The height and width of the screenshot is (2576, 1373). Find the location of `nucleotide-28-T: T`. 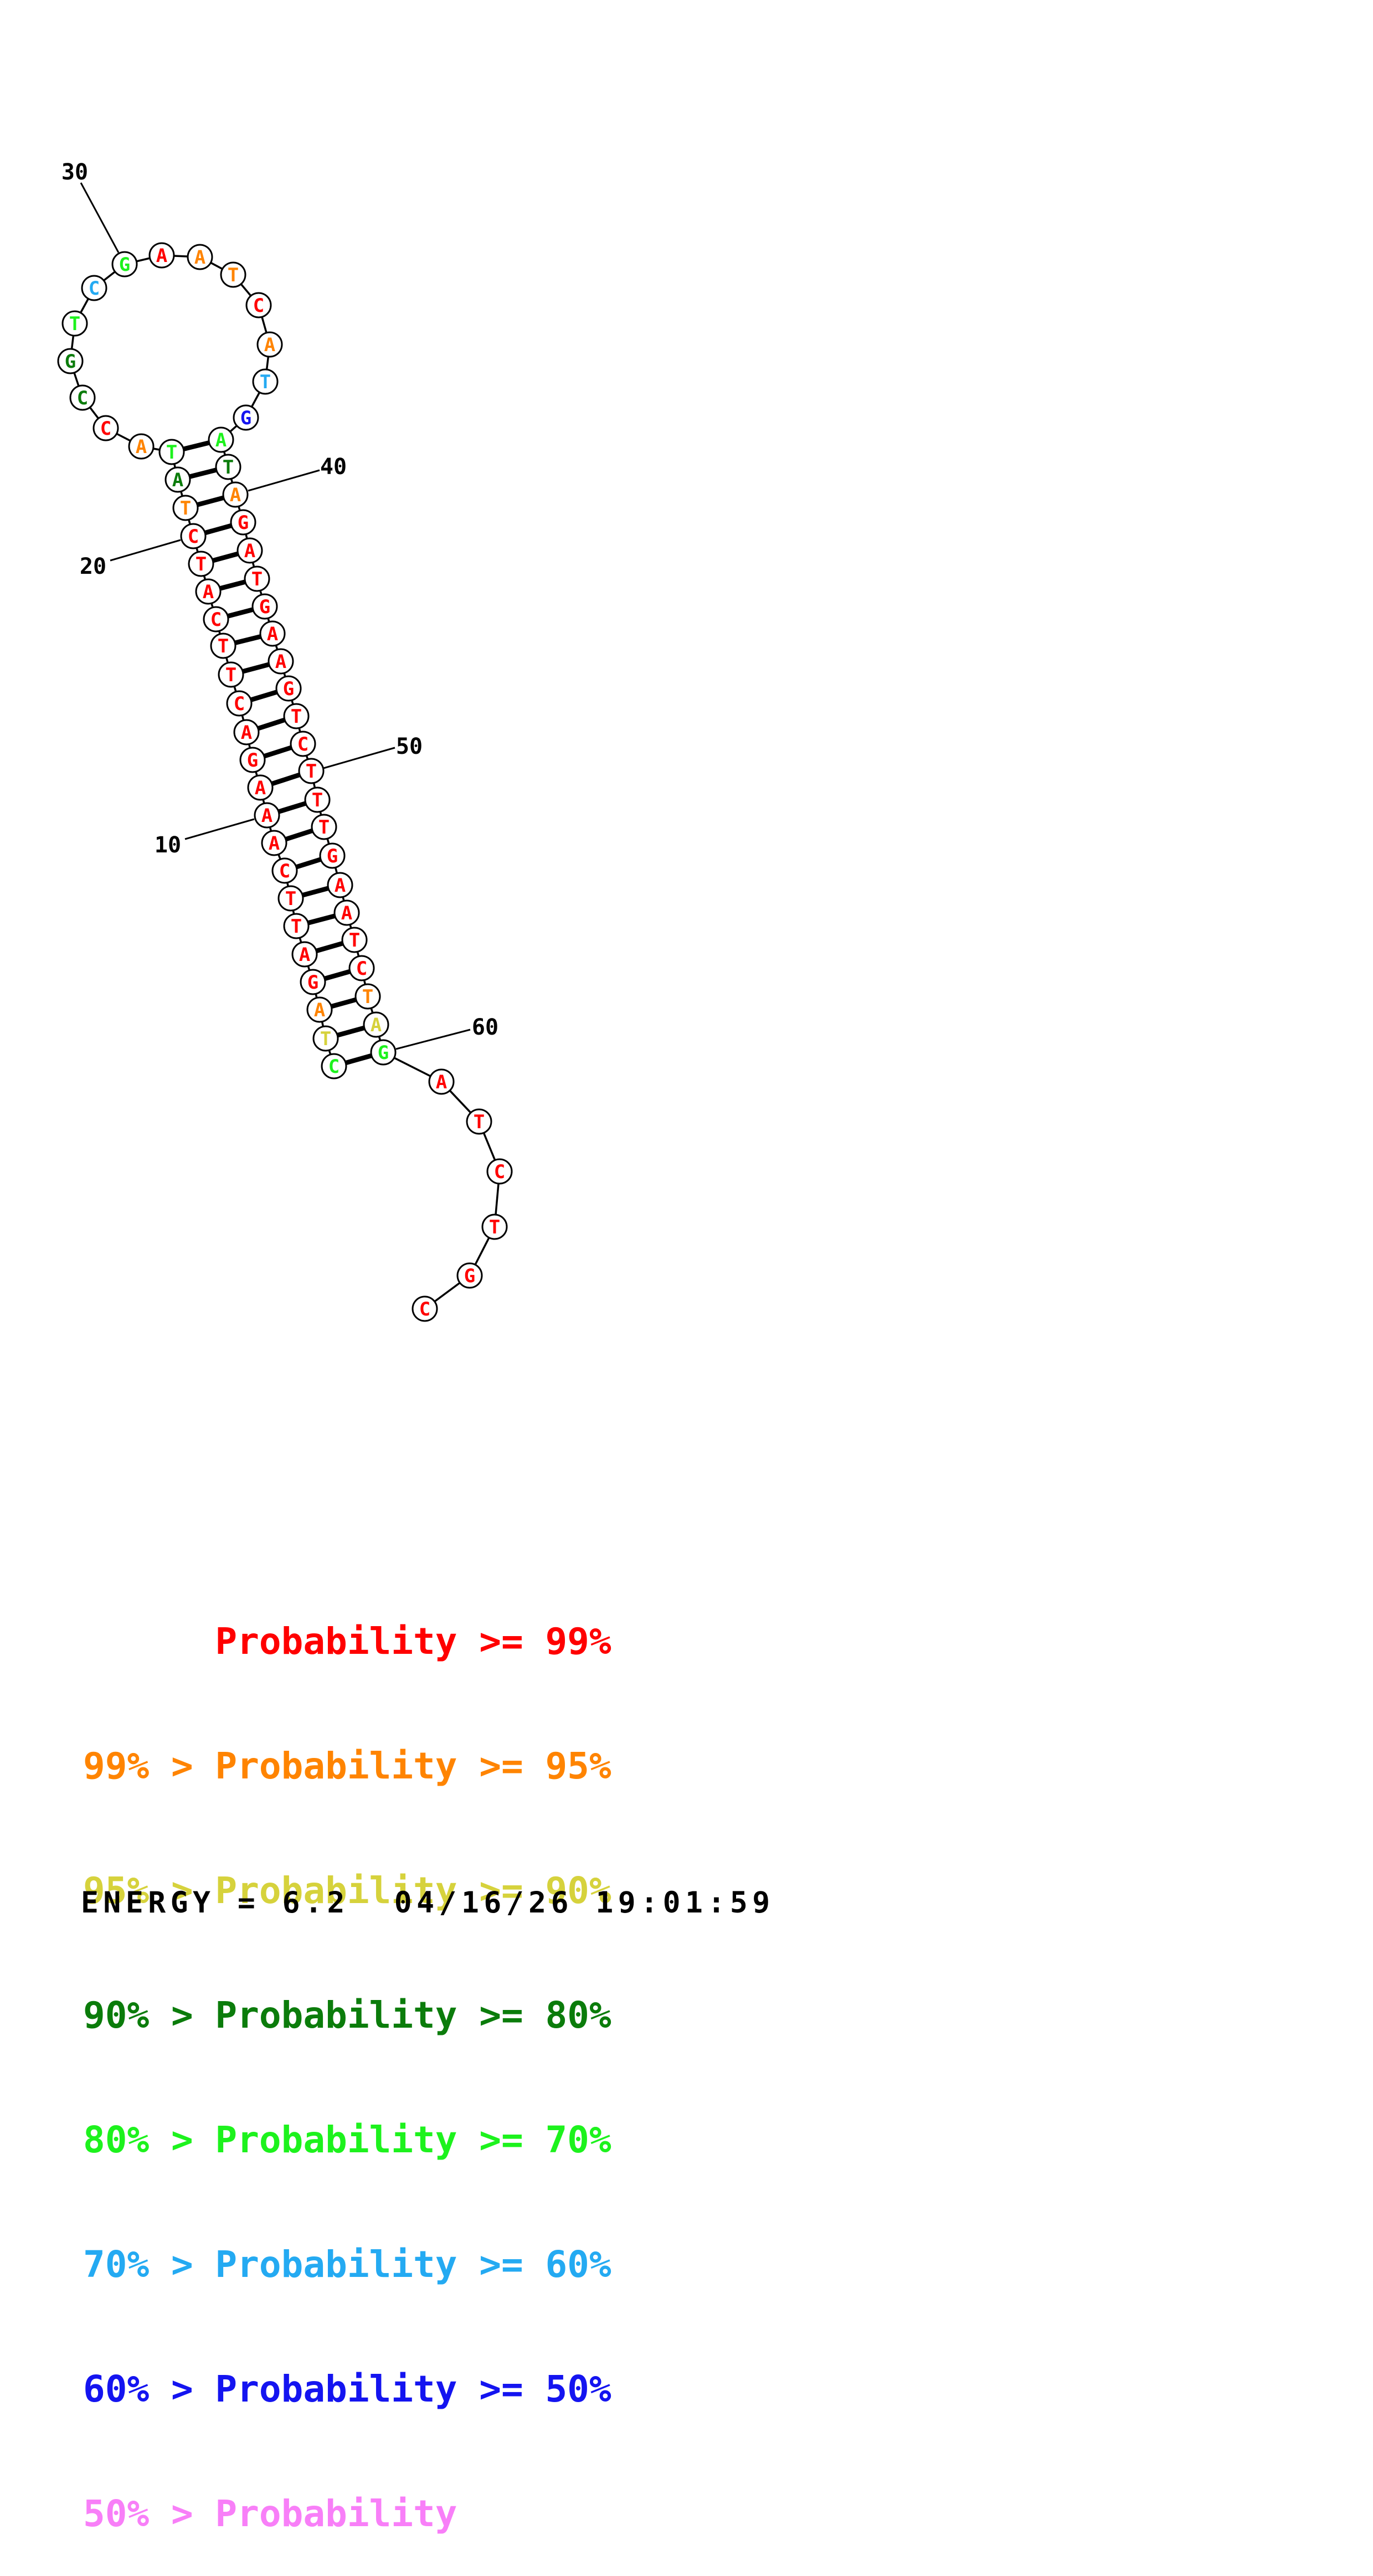

nucleotide-28-T: T is located at coordinates (74, 323).